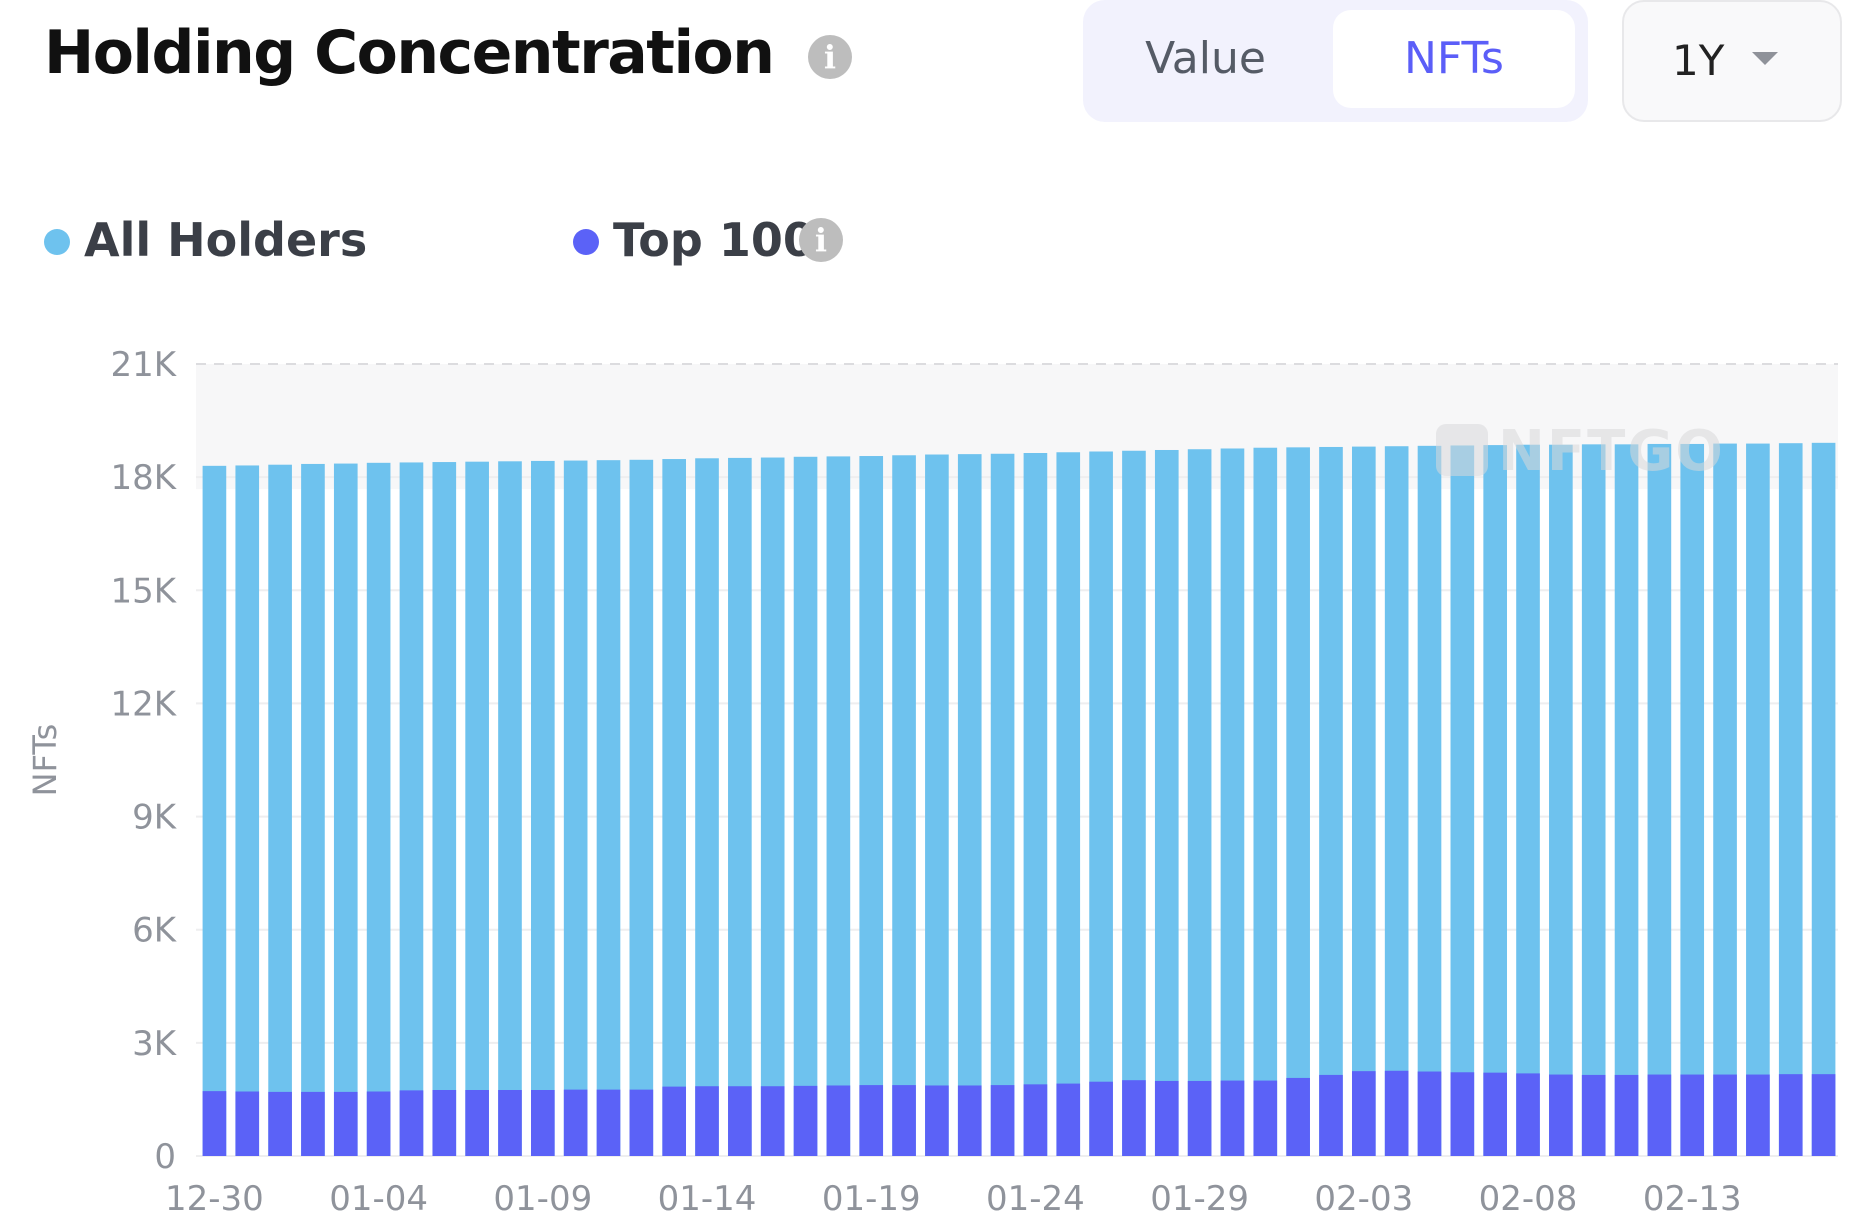  What do you see at coordinates (1611, 451) in the screenshot?
I see `watermark: NFTGO` at bounding box center [1611, 451].